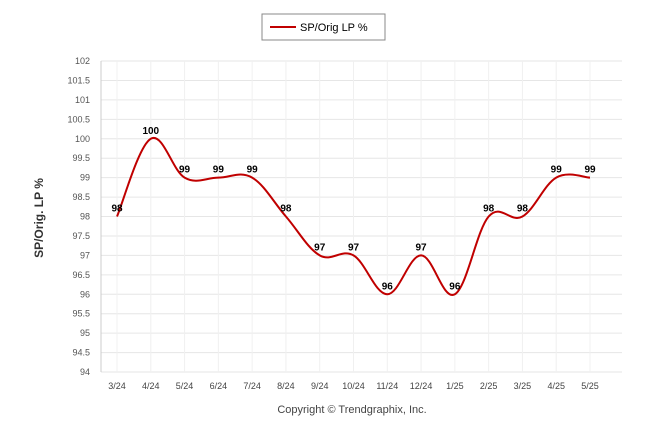 The height and width of the screenshot is (434, 646). What do you see at coordinates (82, 139) in the screenshot?
I see `y-tick-label: 100` at bounding box center [82, 139].